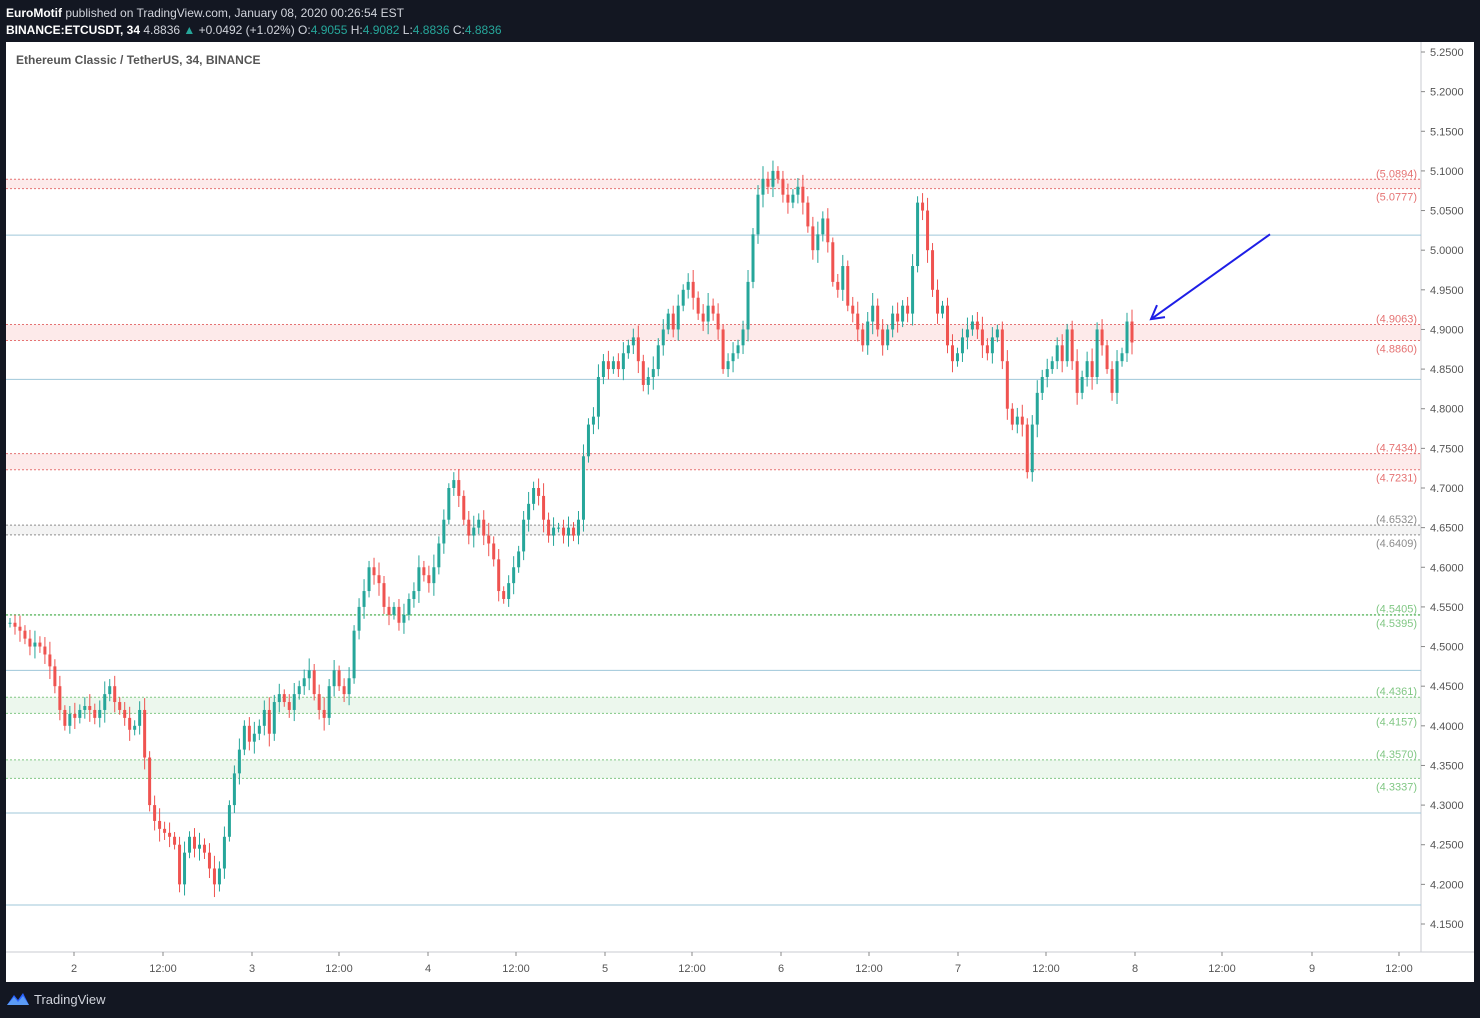  What do you see at coordinates (18, 999) in the screenshot?
I see `tradingview-logo-icon` at bounding box center [18, 999].